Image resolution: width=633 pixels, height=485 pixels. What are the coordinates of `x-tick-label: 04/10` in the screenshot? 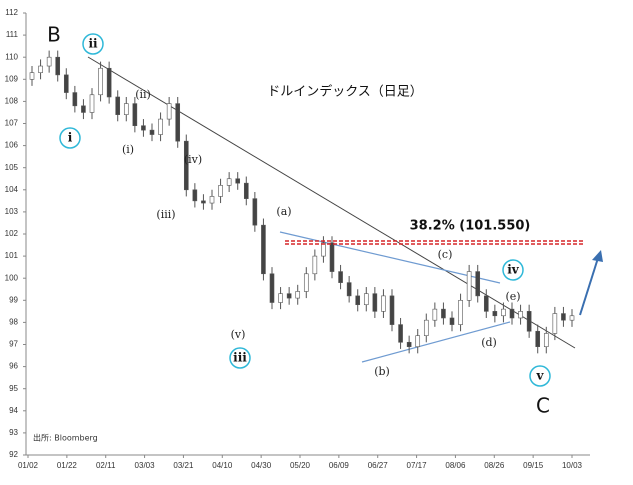 It's located at (222, 465).